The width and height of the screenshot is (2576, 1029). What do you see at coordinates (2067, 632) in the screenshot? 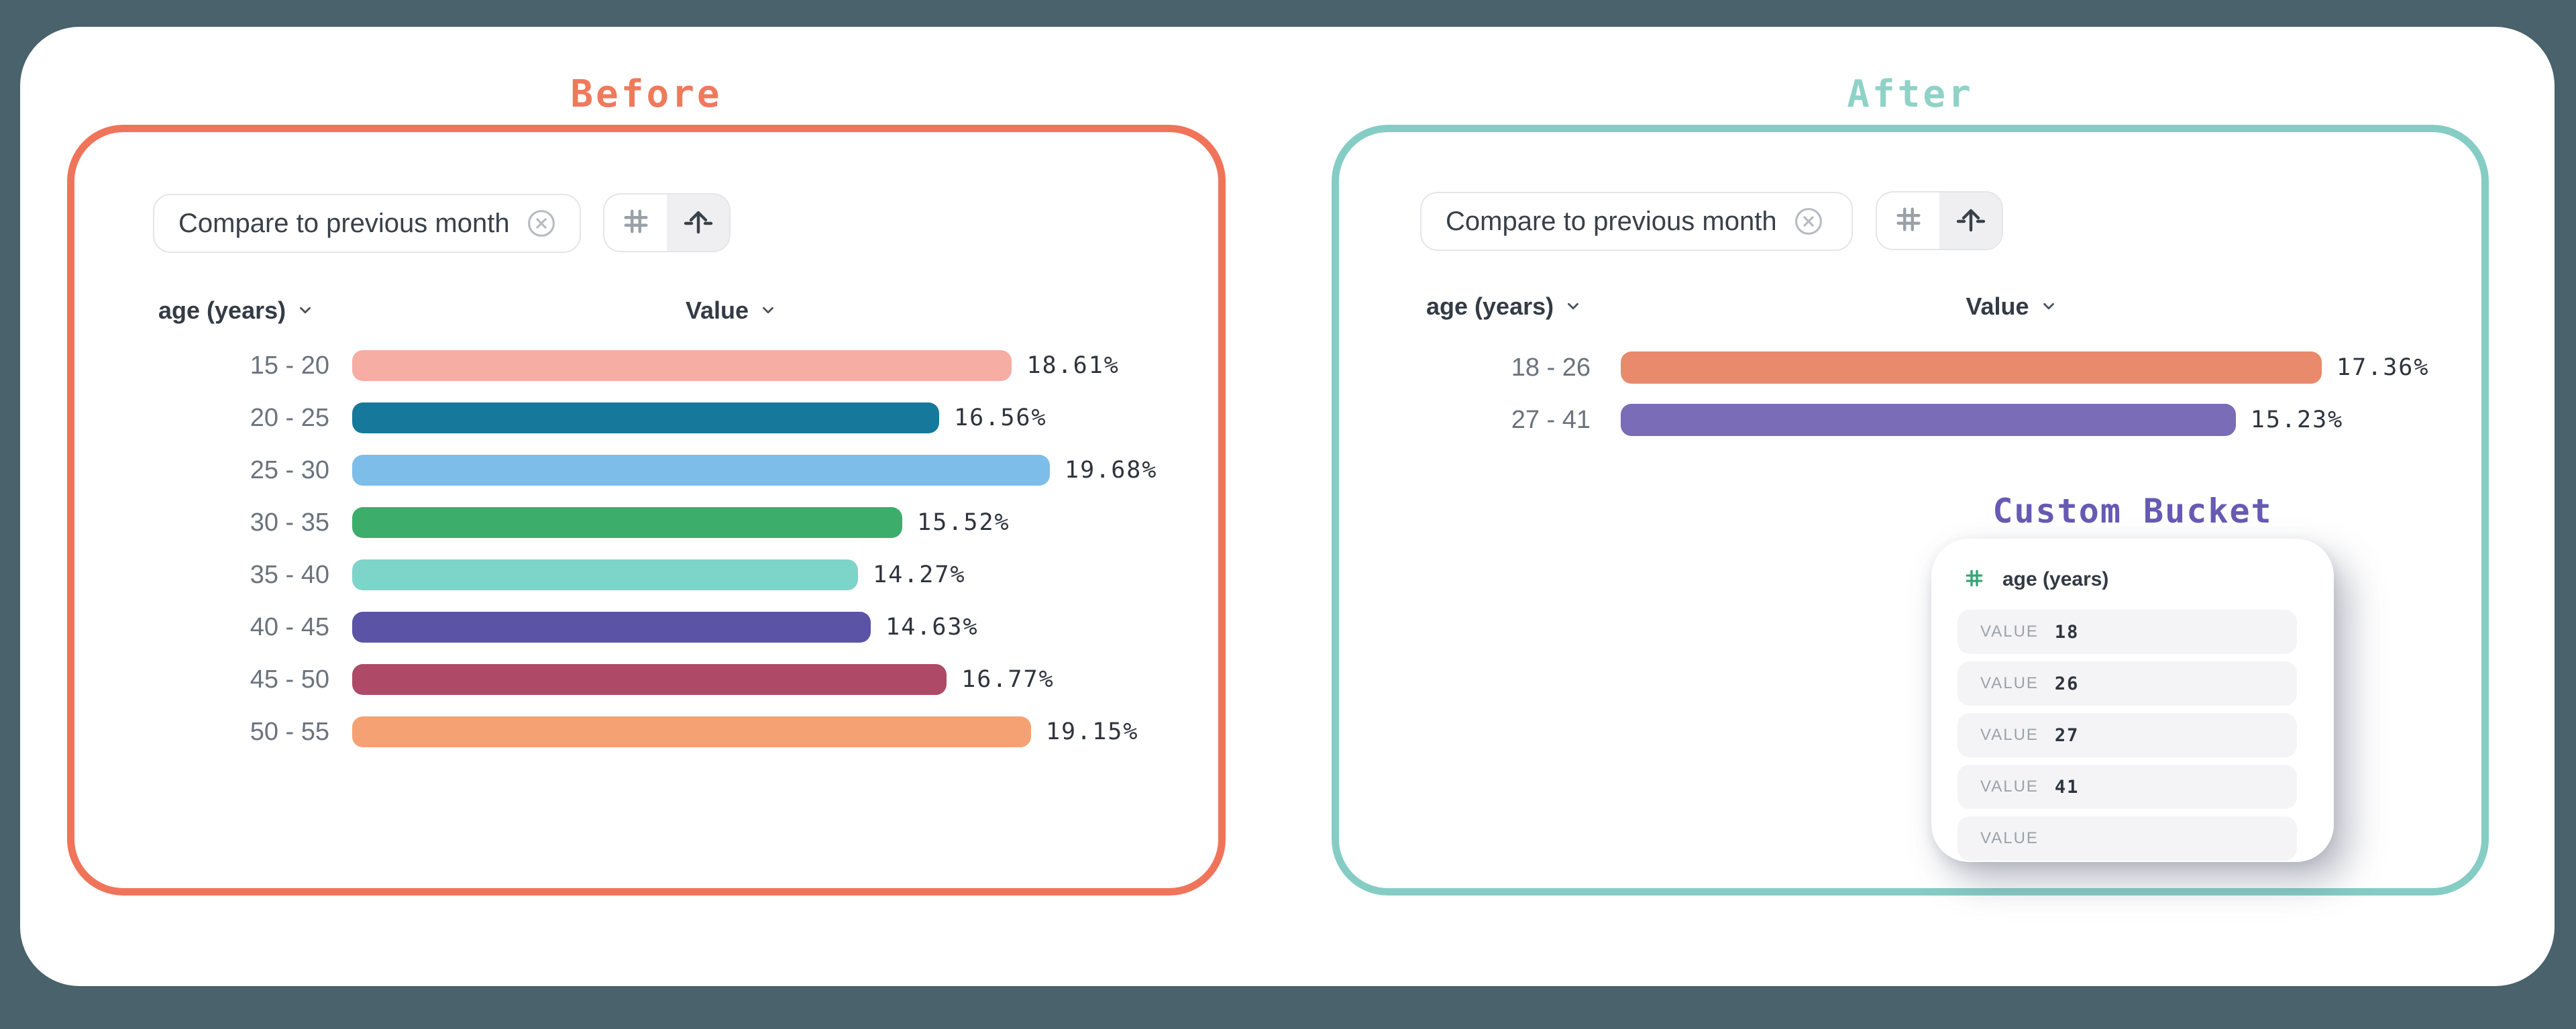
I see `value-field-number: 18` at bounding box center [2067, 632].